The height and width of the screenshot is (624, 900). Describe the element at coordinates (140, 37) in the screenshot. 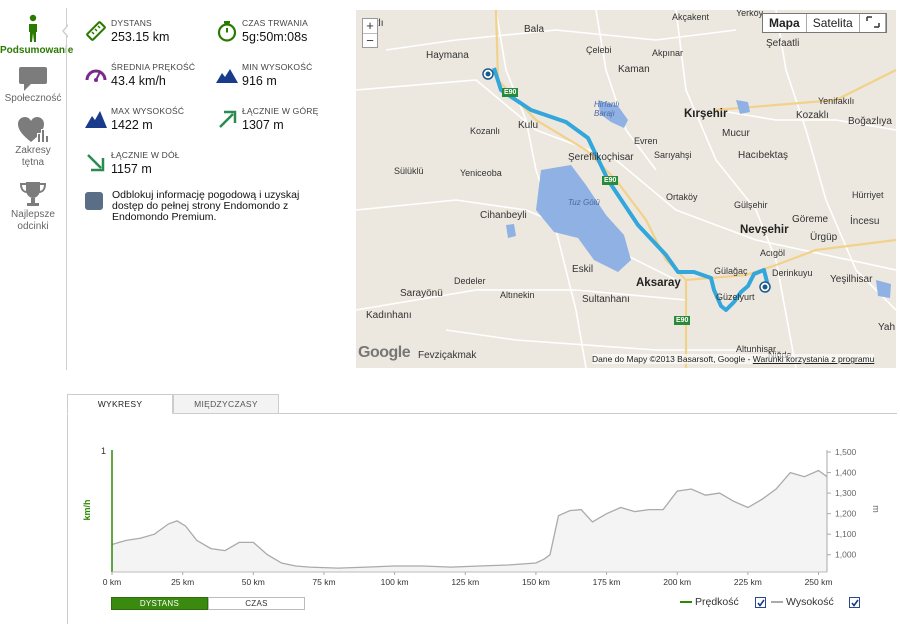

I see `stat-value: 253.15 km` at that location.